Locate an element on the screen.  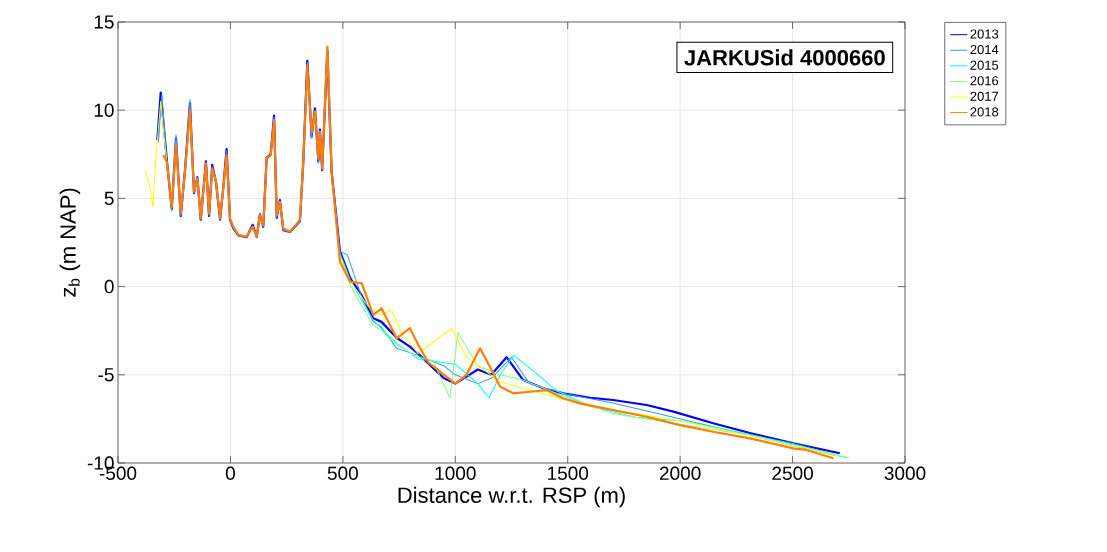
y-tick-label: 10 is located at coordinates (104, 110).